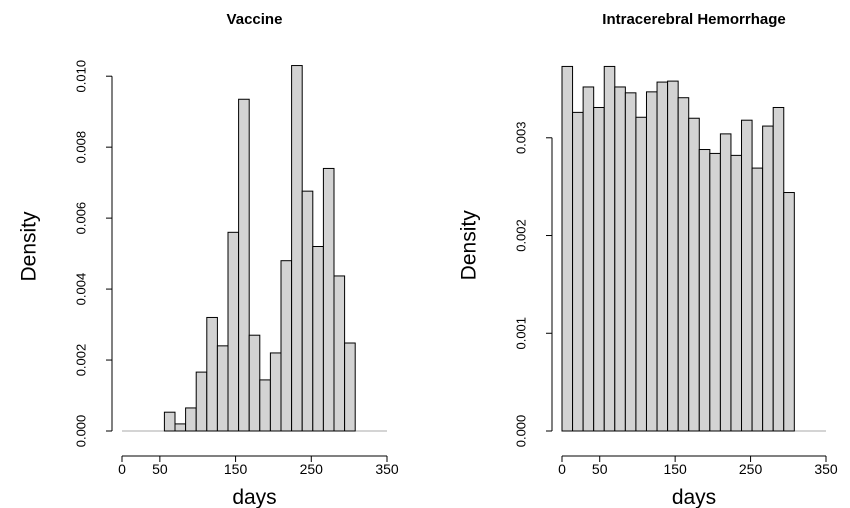  What do you see at coordinates (80, 76) in the screenshot?
I see `y-tick-label: 0.010` at bounding box center [80, 76].